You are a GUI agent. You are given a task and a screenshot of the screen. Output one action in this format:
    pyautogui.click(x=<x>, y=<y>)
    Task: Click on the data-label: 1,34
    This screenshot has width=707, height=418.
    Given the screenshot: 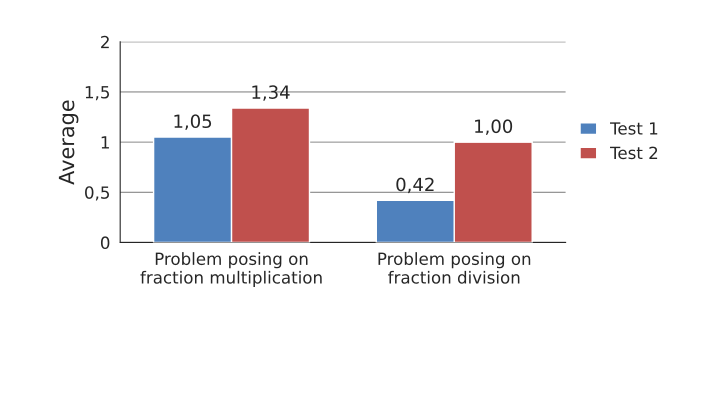 What is the action you would take?
    pyautogui.click(x=271, y=93)
    